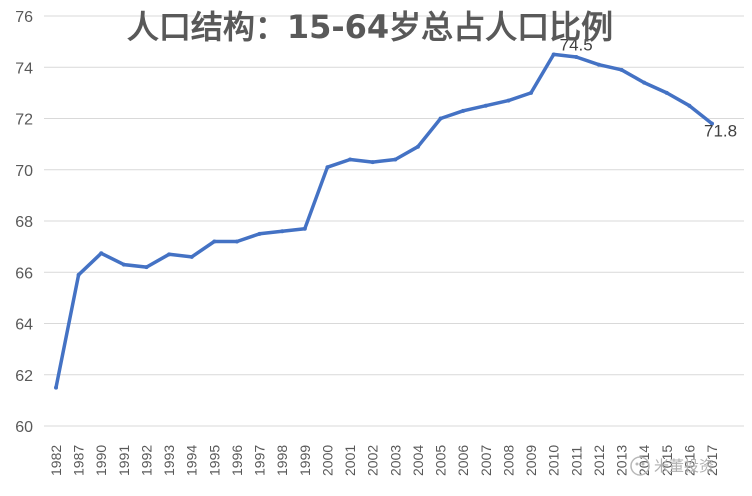 The height and width of the screenshot is (496, 752). Describe the element at coordinates (370, 27) in the screenshot. I see `chart-title: 人口结构：15-64岁总占人口比例` at that location.